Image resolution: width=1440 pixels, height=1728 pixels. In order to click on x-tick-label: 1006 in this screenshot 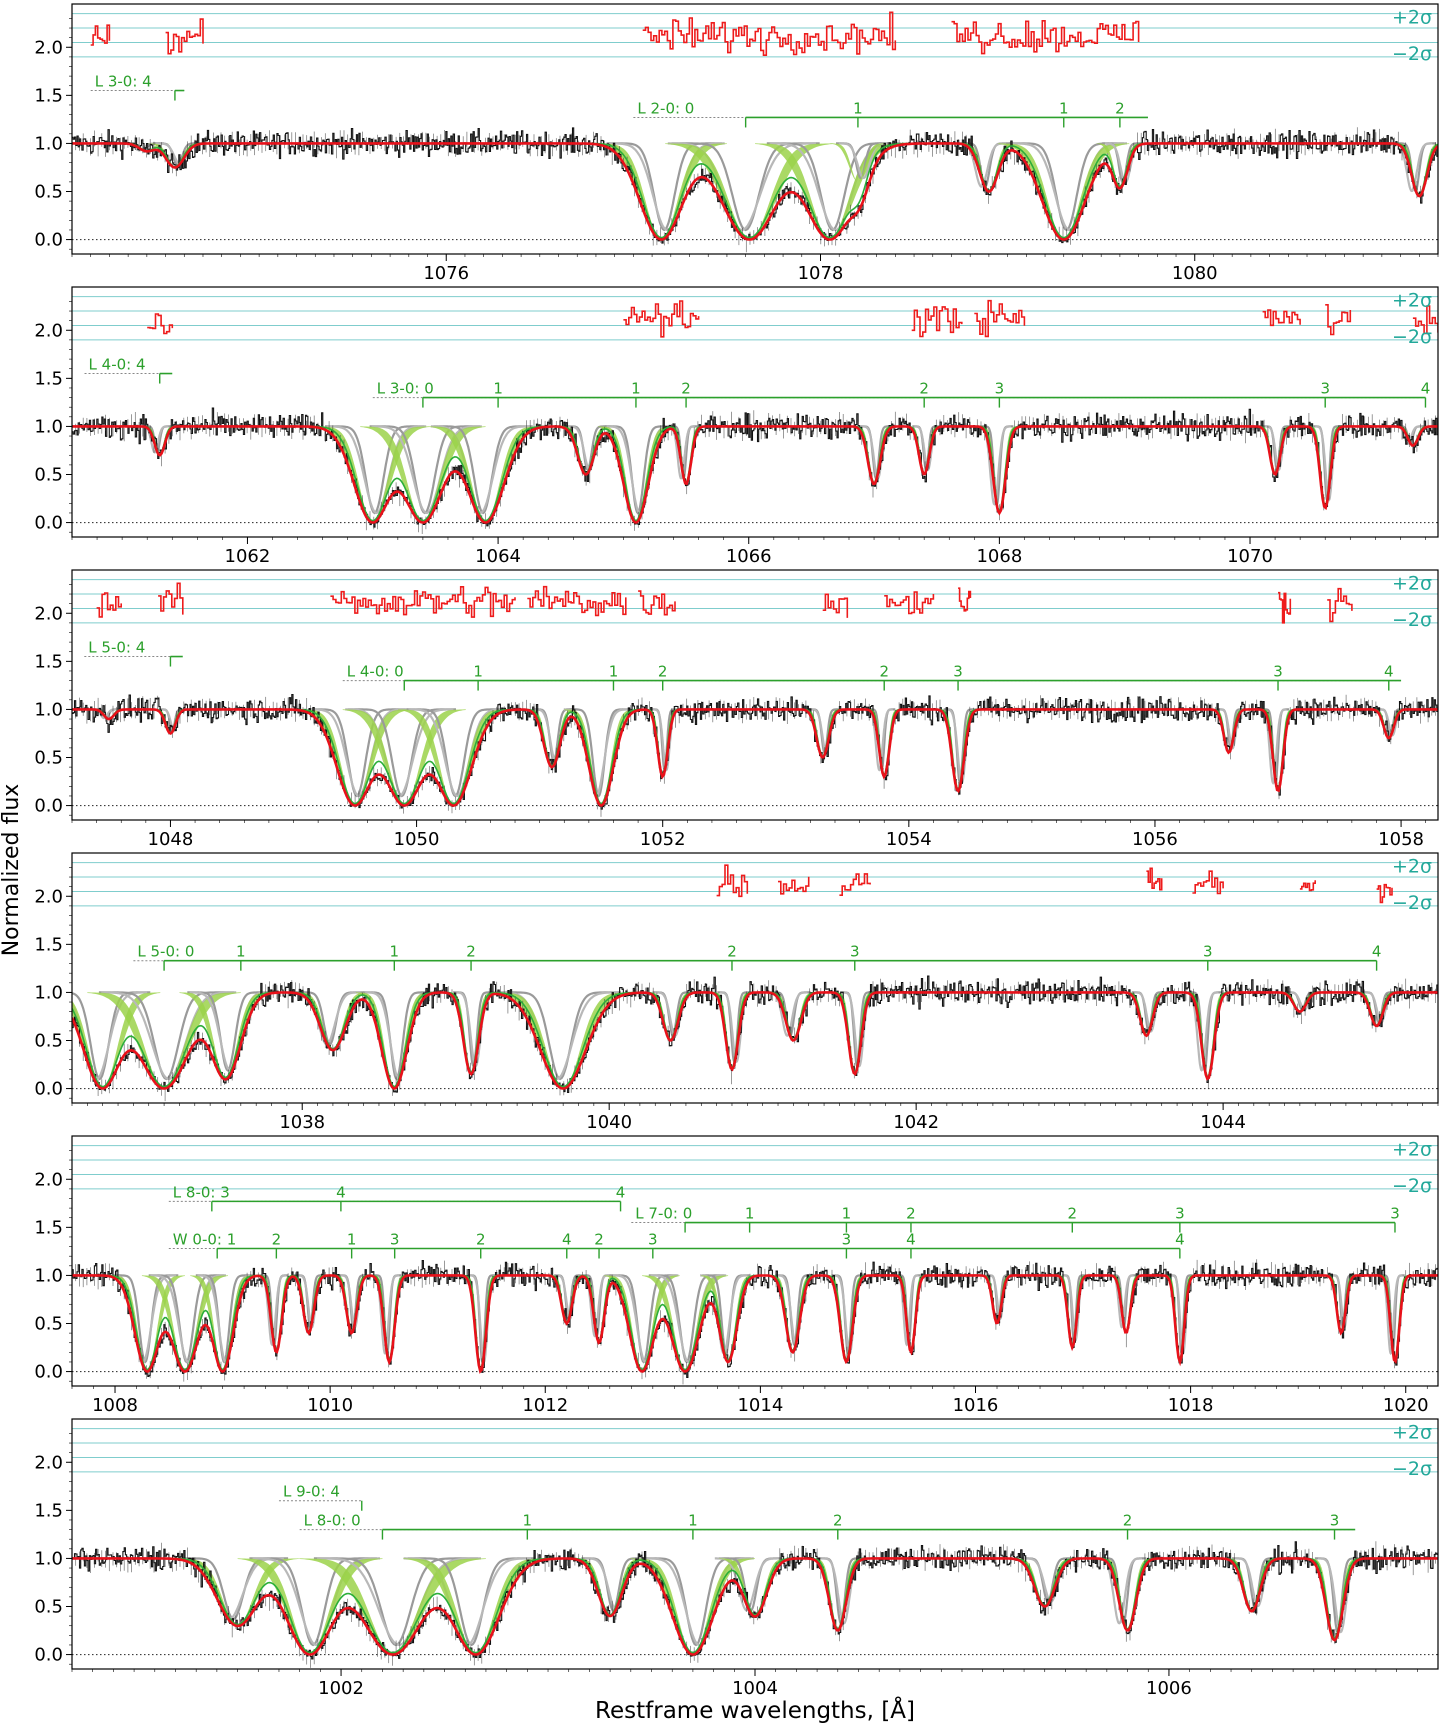, I will do `click(1169, 1688)`.